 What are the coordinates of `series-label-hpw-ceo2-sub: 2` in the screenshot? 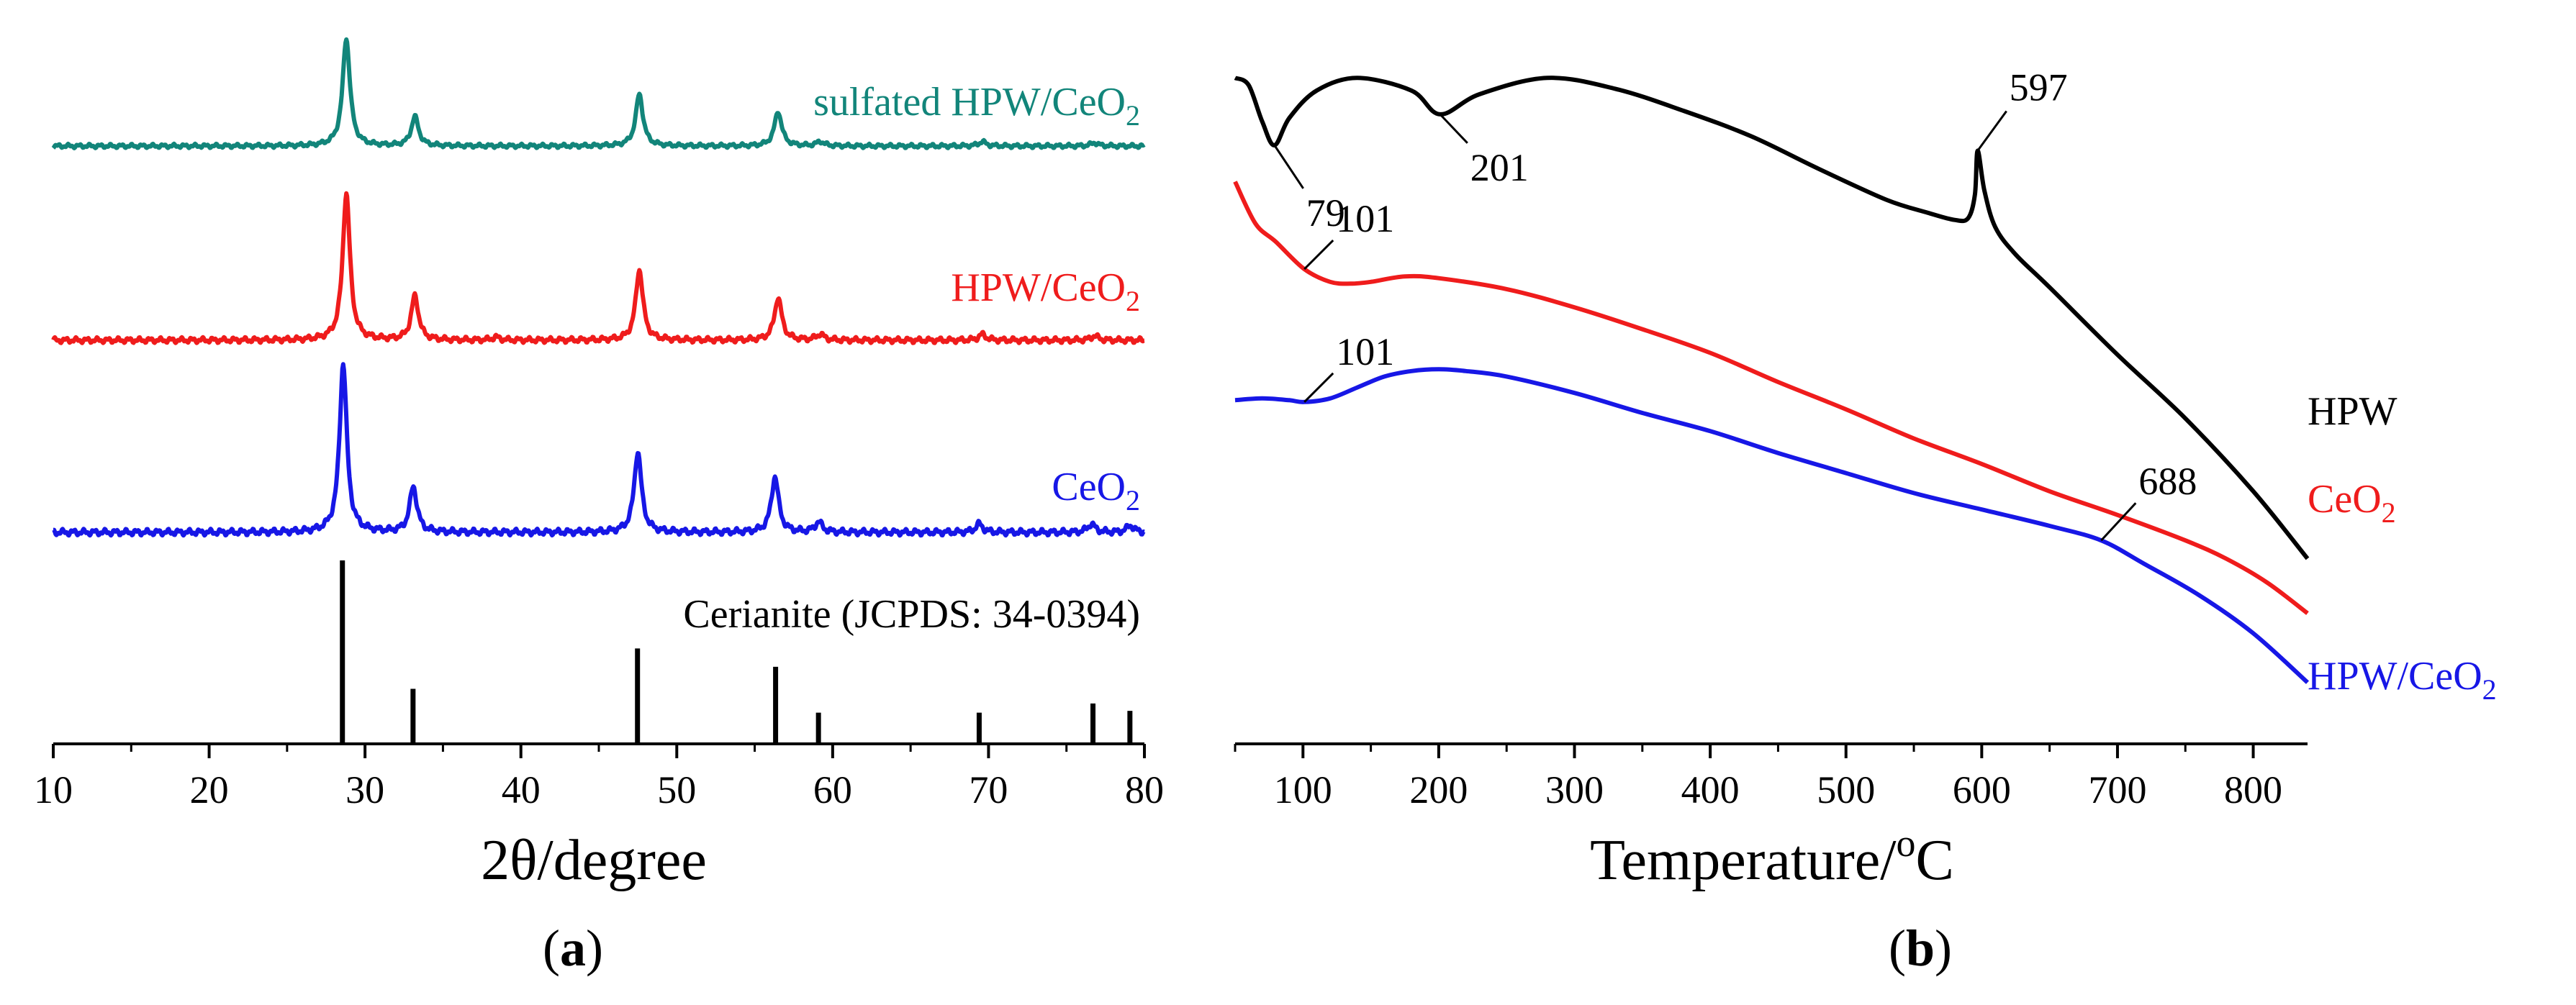 It's located at (1133, 301).